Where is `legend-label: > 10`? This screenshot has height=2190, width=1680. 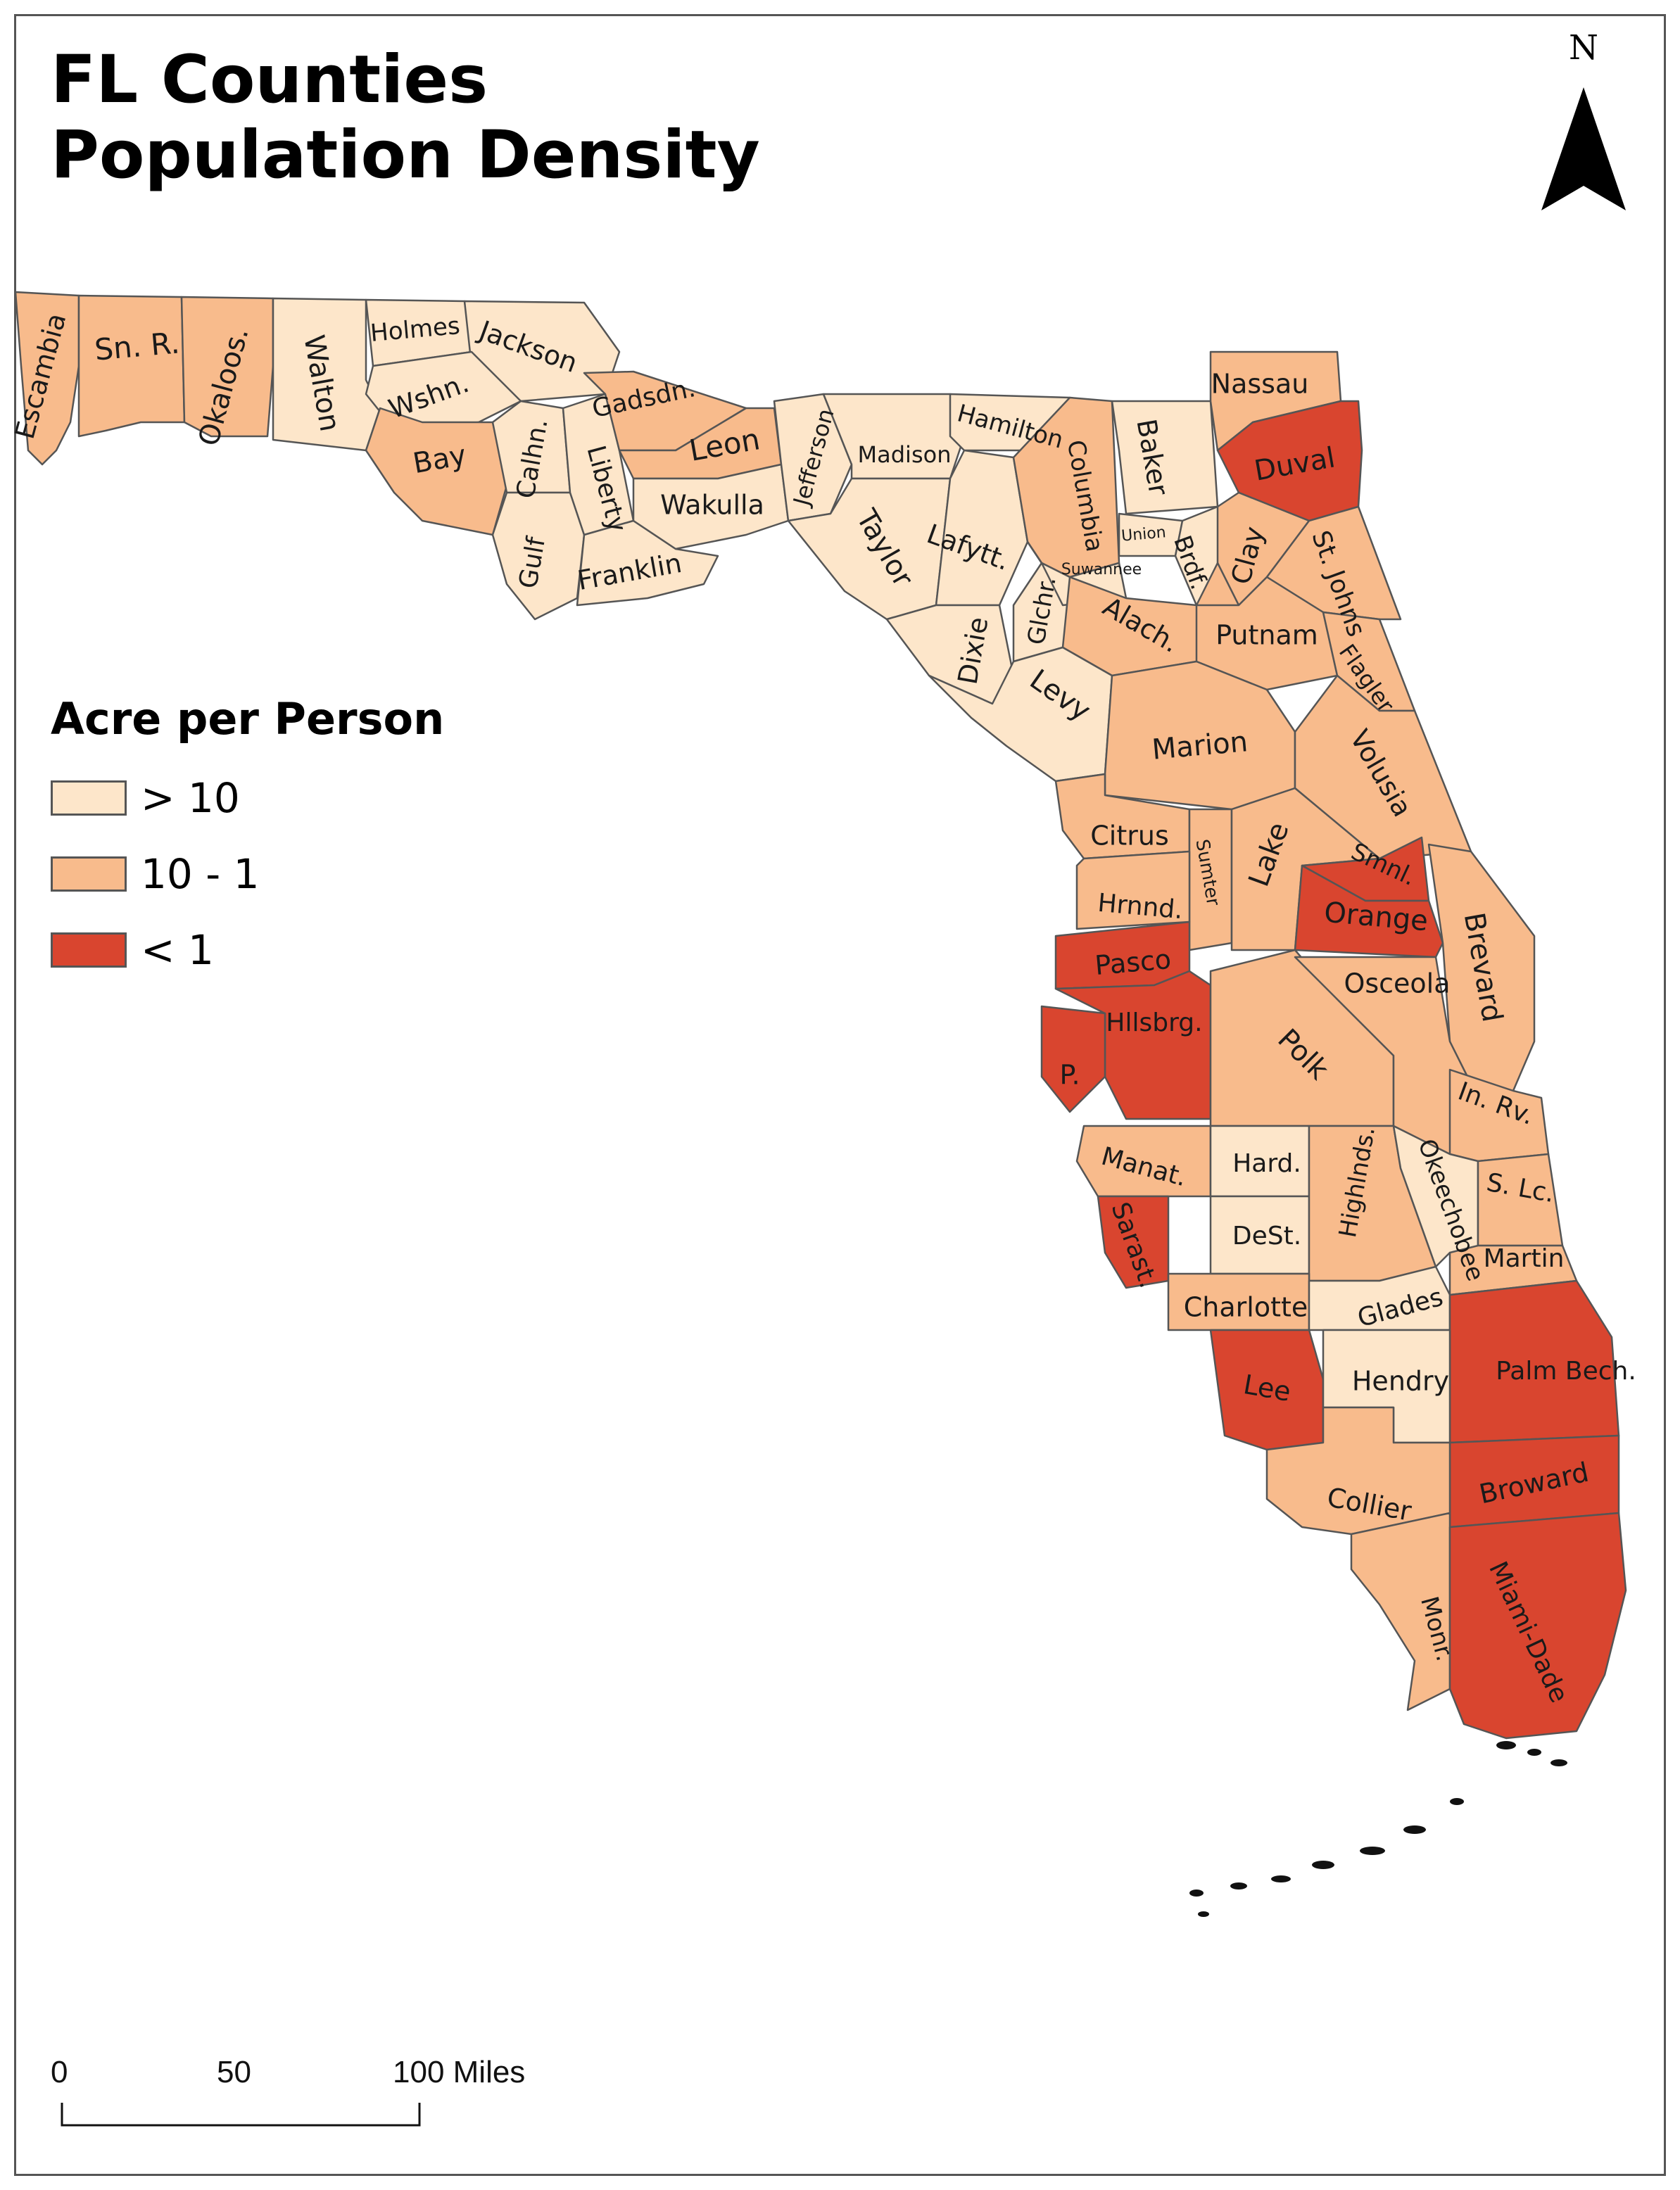
legend-label: > 10 is located at coordinates (190, 798).